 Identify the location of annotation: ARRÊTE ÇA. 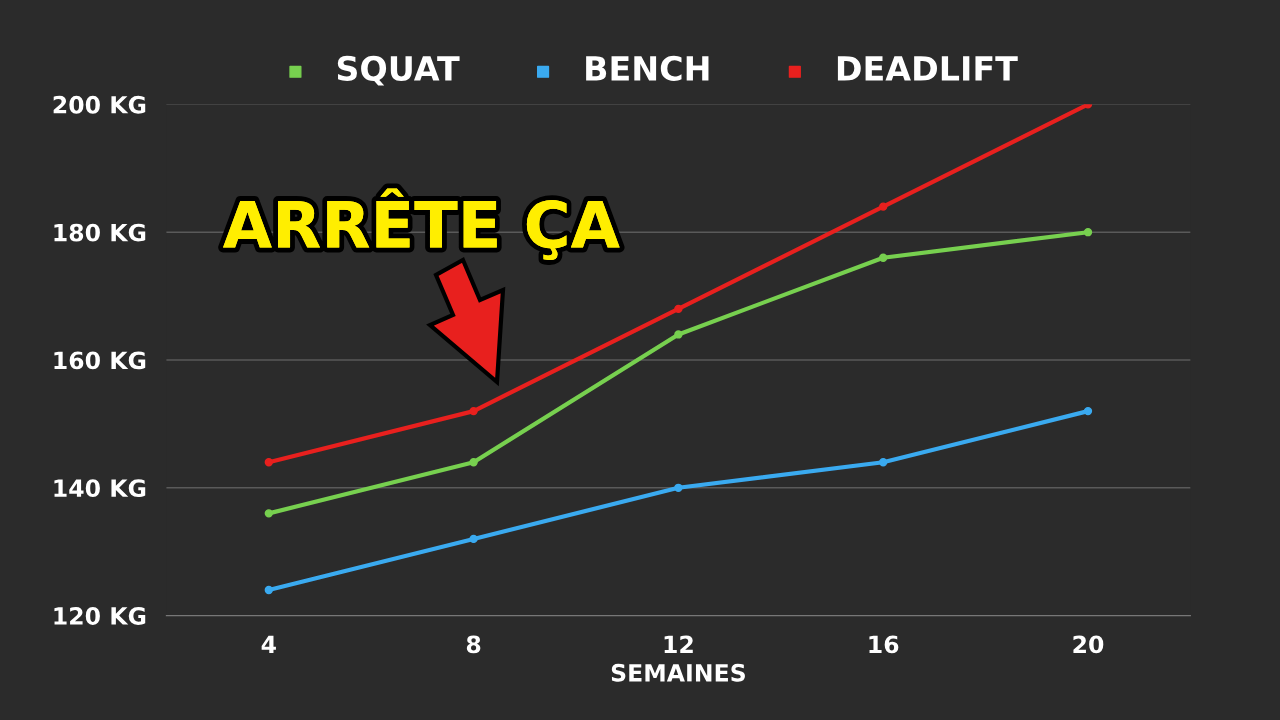
(421, 224).